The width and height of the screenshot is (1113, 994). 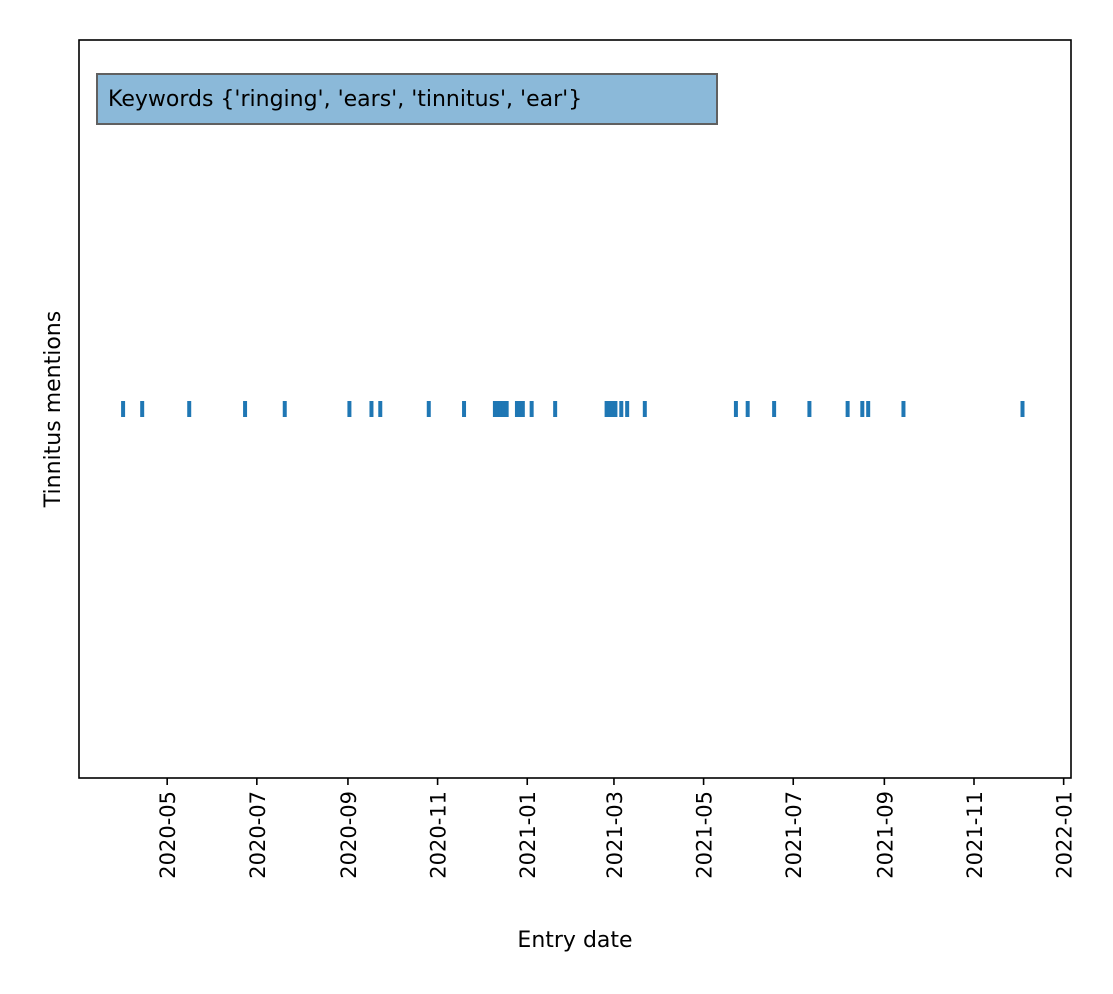 What do you see at coordinates (794, 835) in the screenshot?
I see `x-tick-label-7: 2021-07` at bounding box center [794, 835].